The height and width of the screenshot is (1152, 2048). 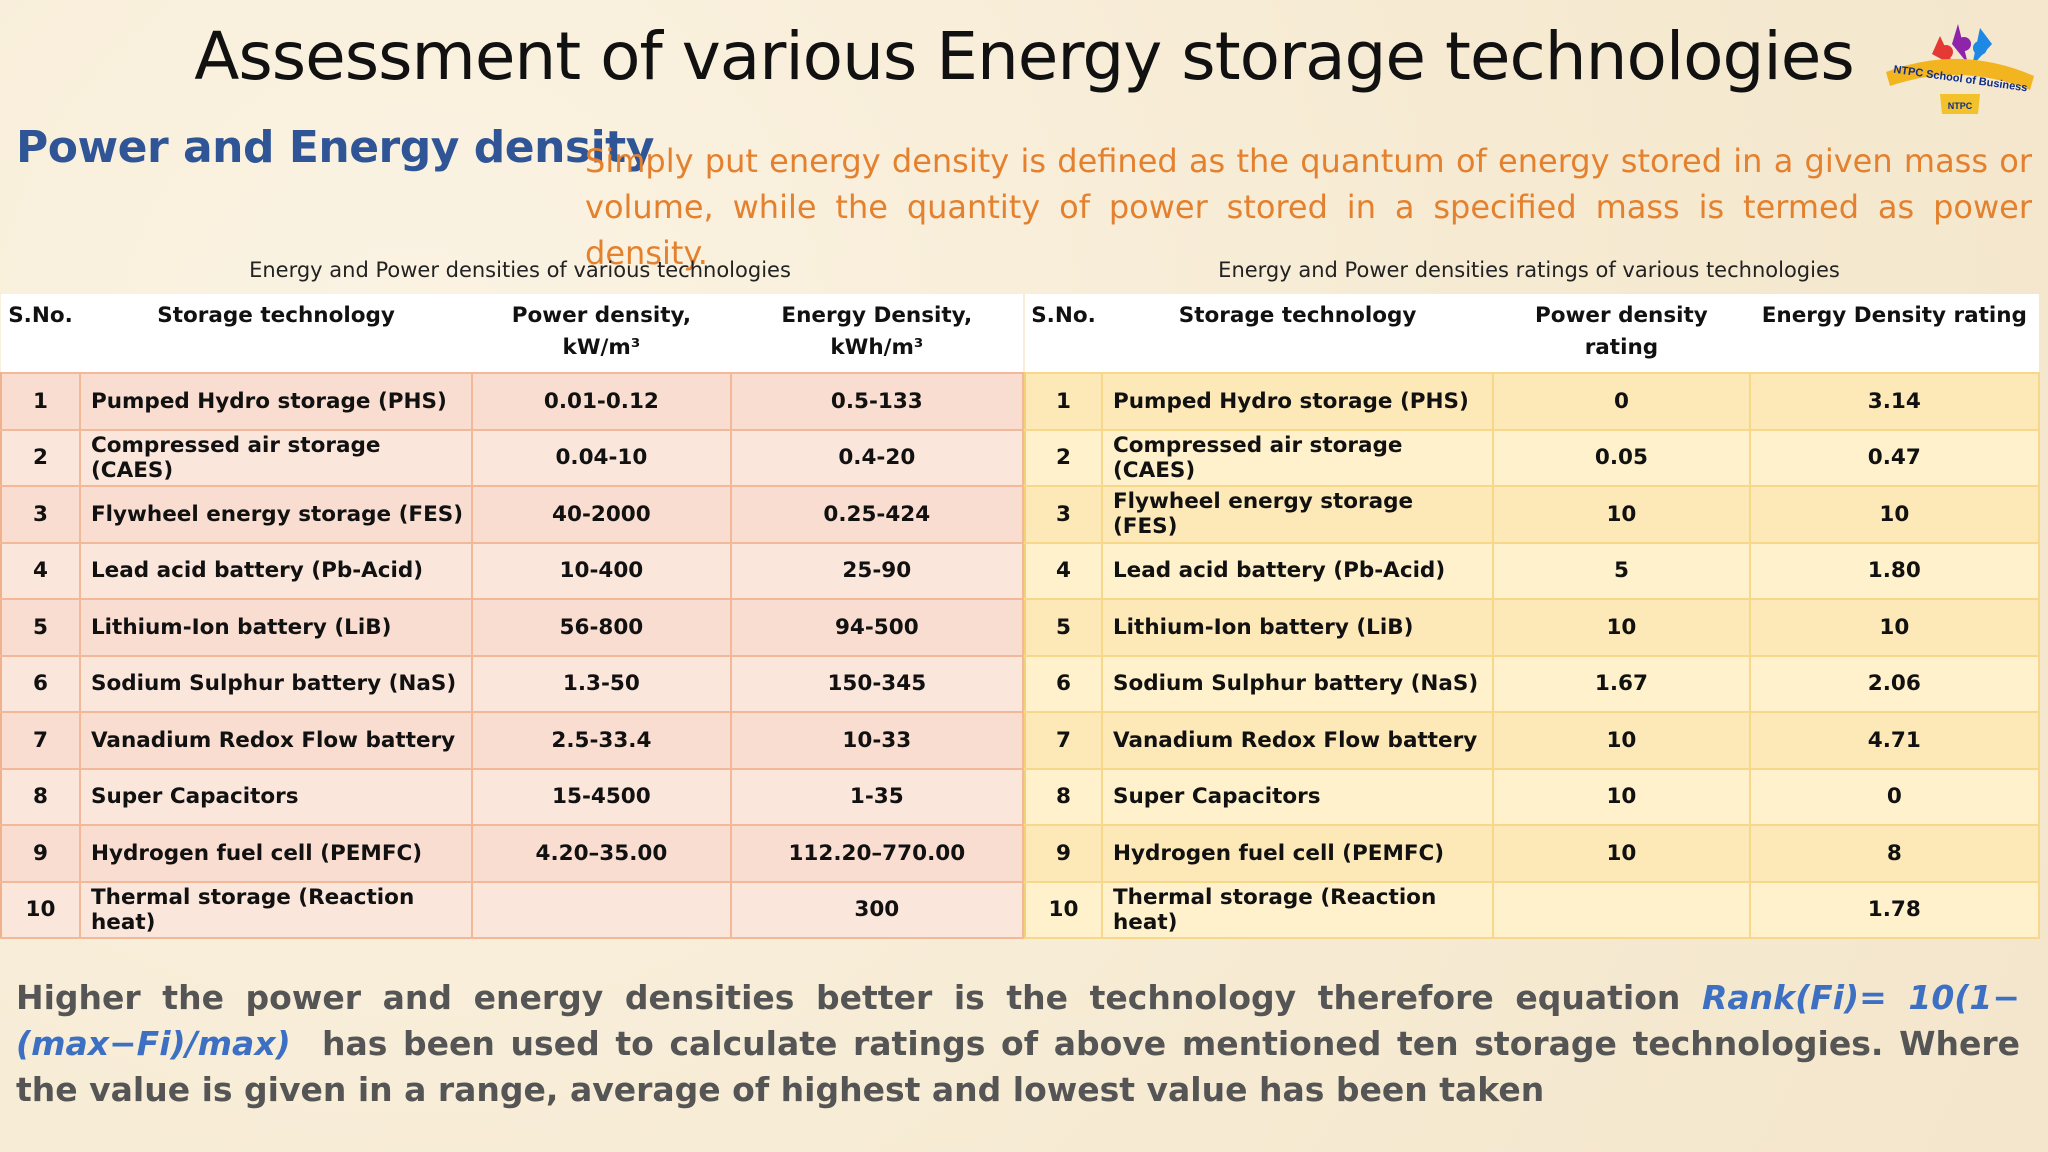 I want to click on power-cell: 1.3-50, so click(x=601, y=683).